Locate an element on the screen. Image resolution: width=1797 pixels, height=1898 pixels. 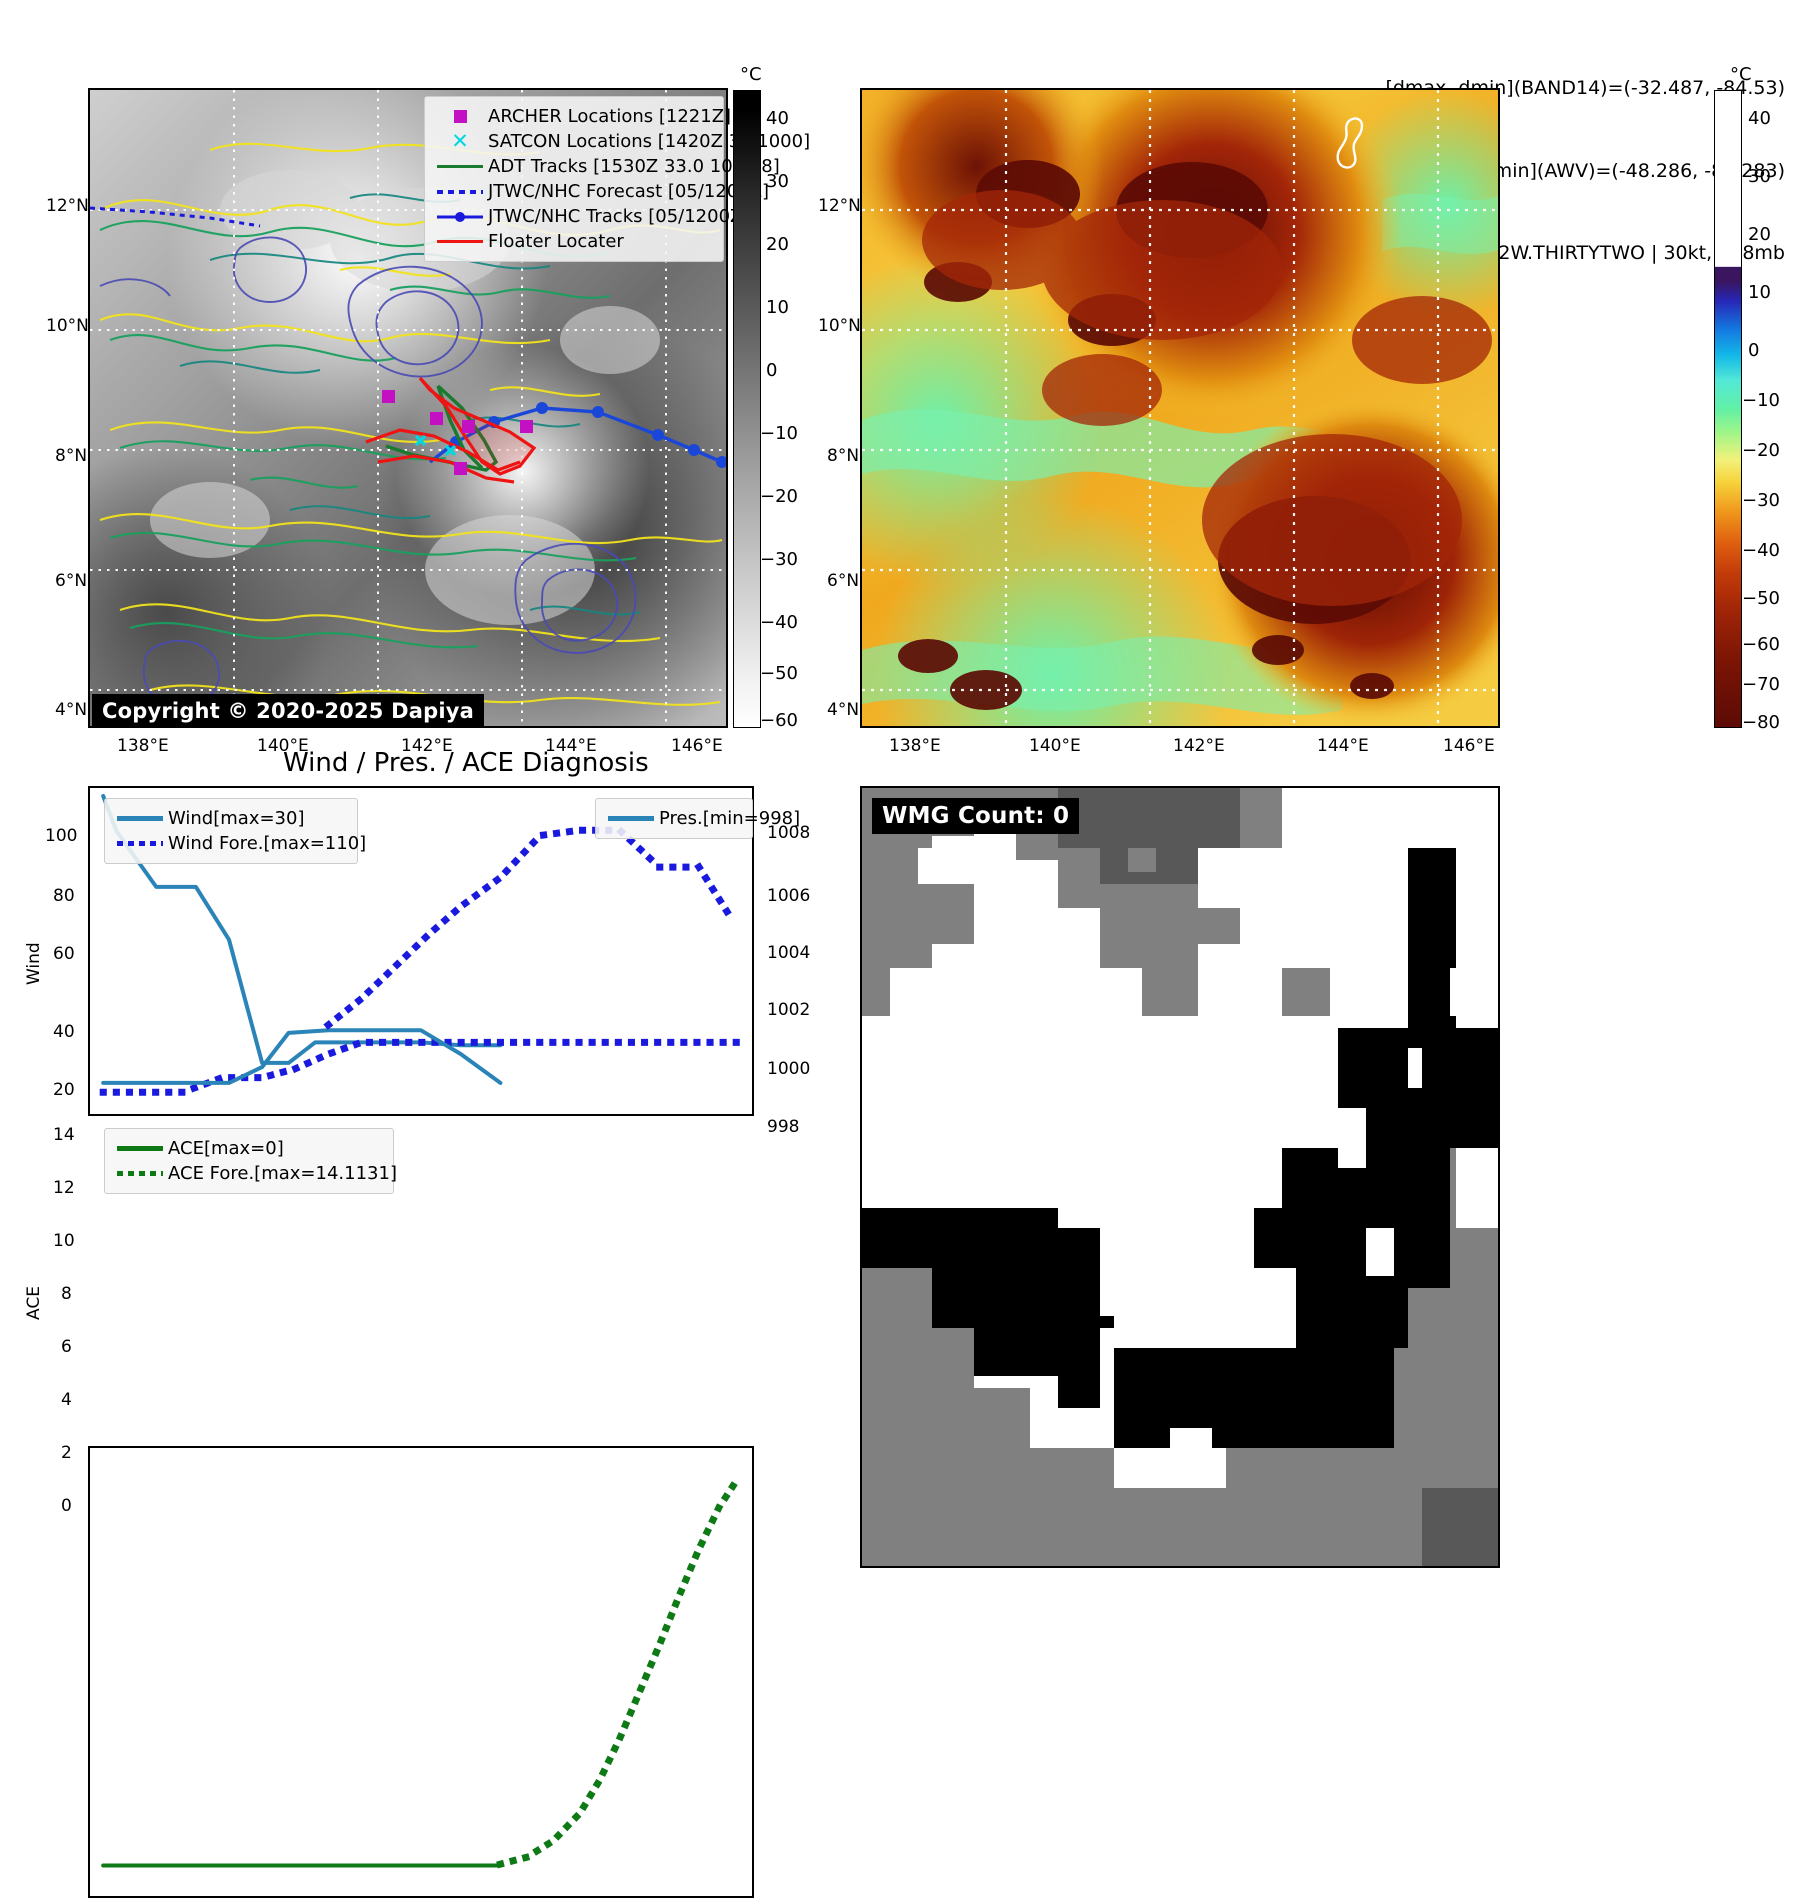
awv-xlabel-138e: 138°E is located at coordinates (915, 746).